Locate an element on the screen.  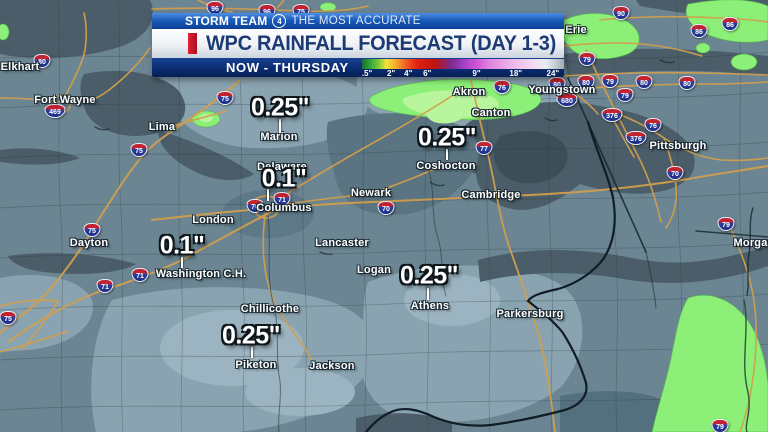
city-label-youngstown: Youngstown is located at coordinates (562, 90).